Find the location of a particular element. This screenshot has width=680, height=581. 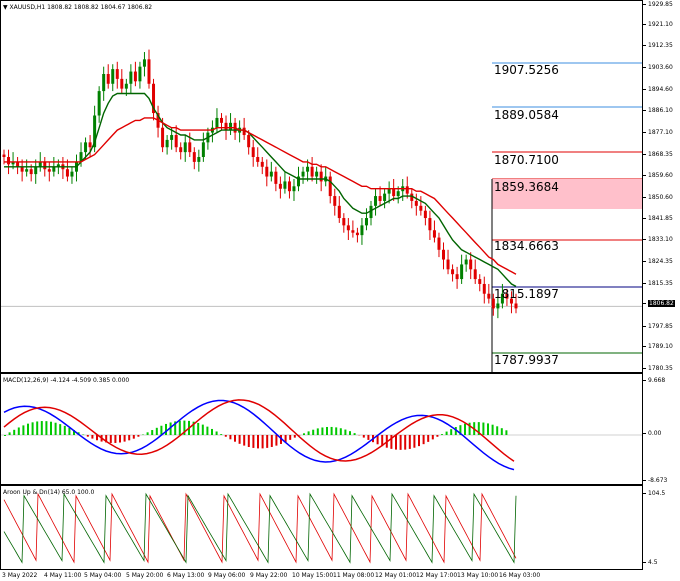

price-tick-label: 1850.60 is located at coordinates (658, 197).